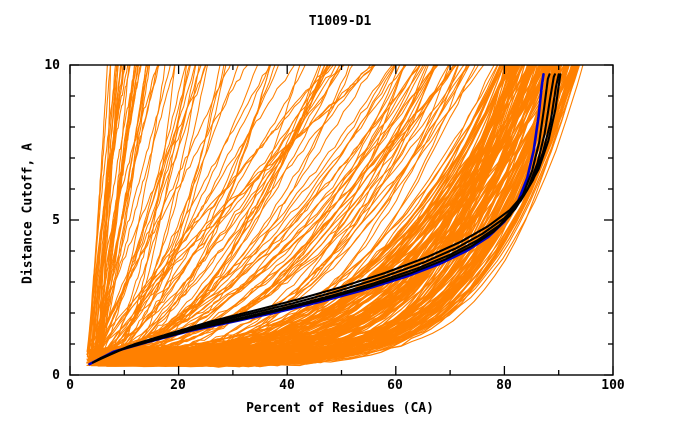  I want to click on x-tick-label-20: 20, so click(178, 385).